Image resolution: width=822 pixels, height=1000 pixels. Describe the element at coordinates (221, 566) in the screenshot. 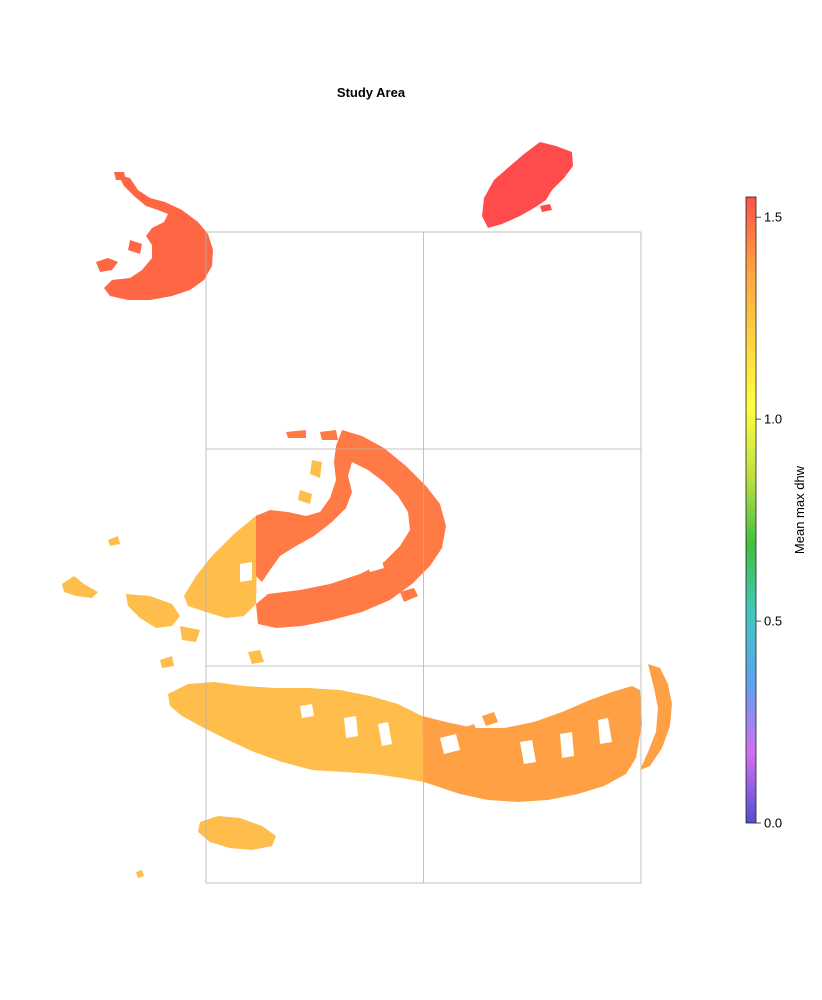

I see `reef-central-atoll-west` at that location.